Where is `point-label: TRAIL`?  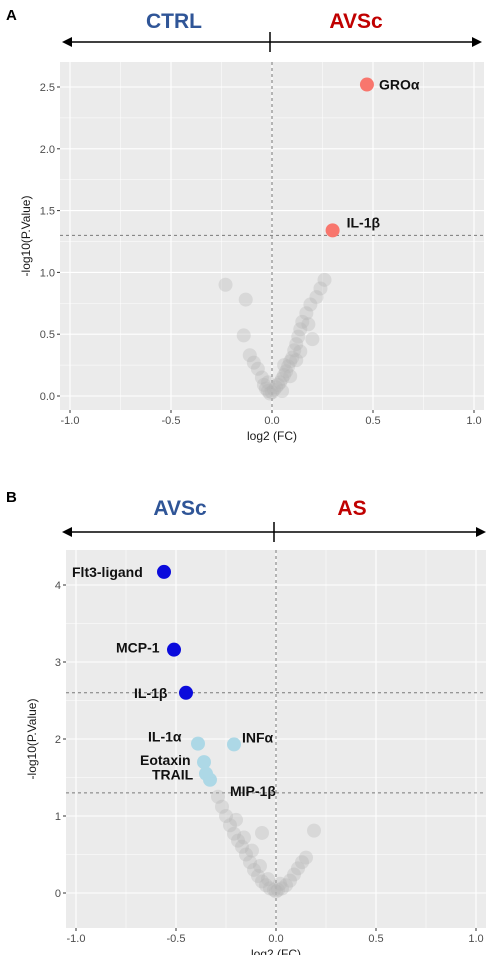 point-label: TRAIL is located at coordinates (173, 775).